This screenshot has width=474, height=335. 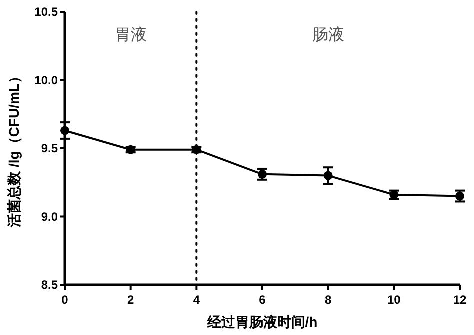 What do you see at coordinates (46, 80) in the screenshot?
I see `y-tick-label: 10.0` at bounding box center [46, 80].